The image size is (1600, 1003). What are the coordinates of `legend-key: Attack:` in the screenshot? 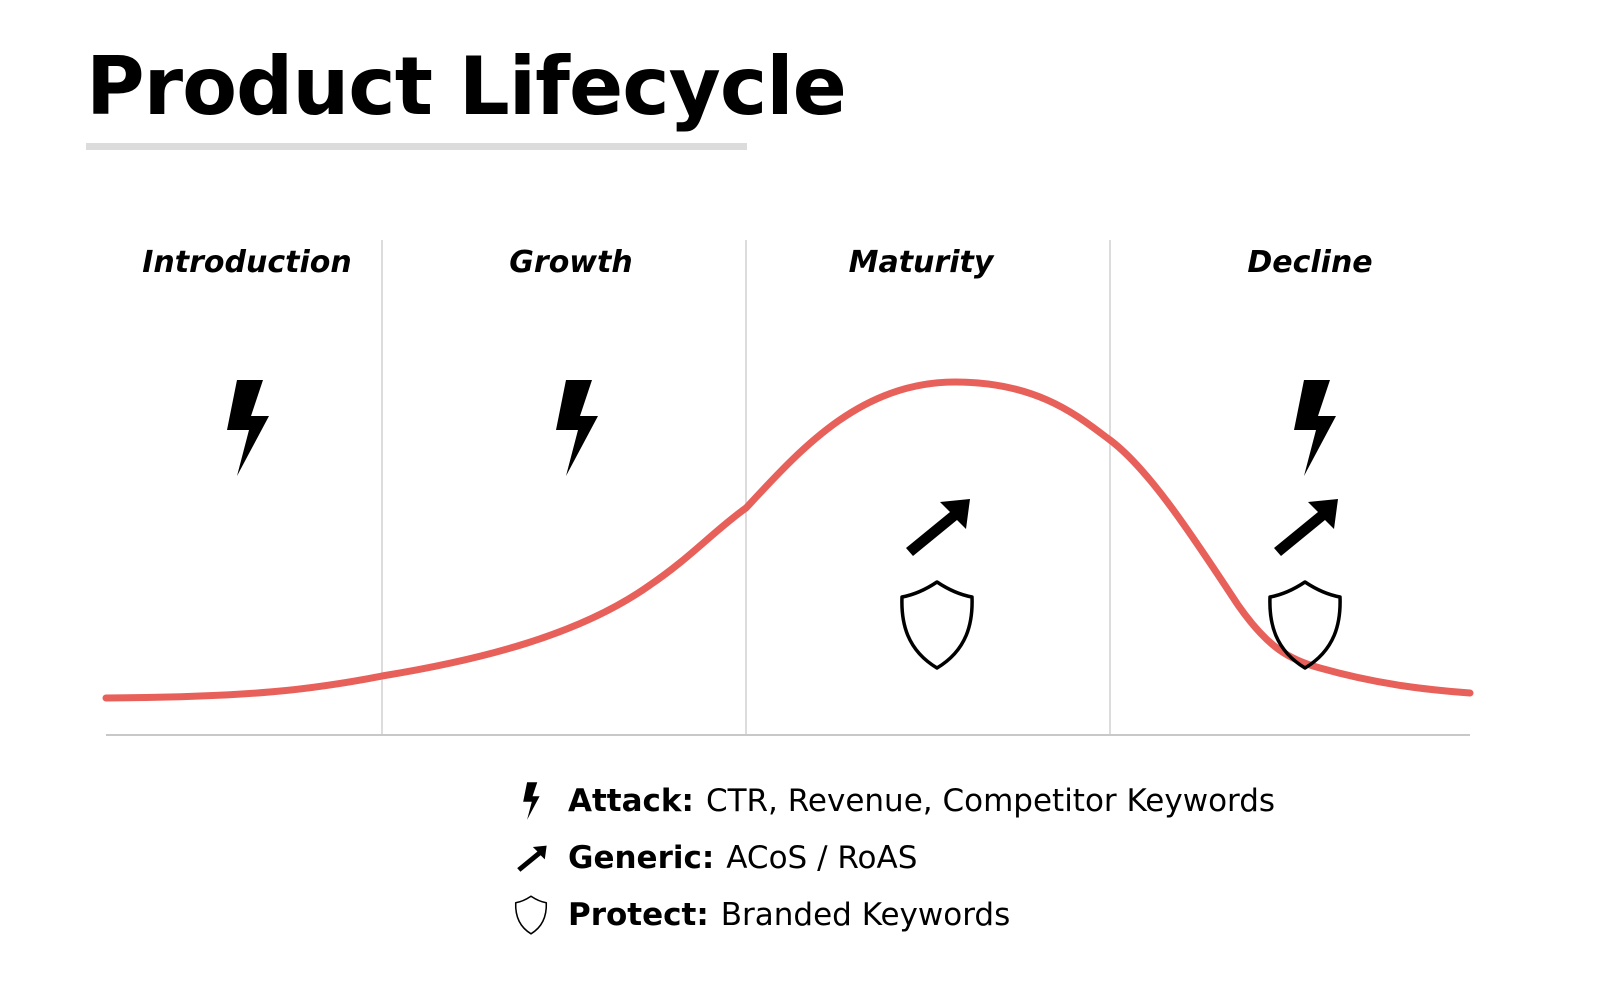 It's located at (631, 800).